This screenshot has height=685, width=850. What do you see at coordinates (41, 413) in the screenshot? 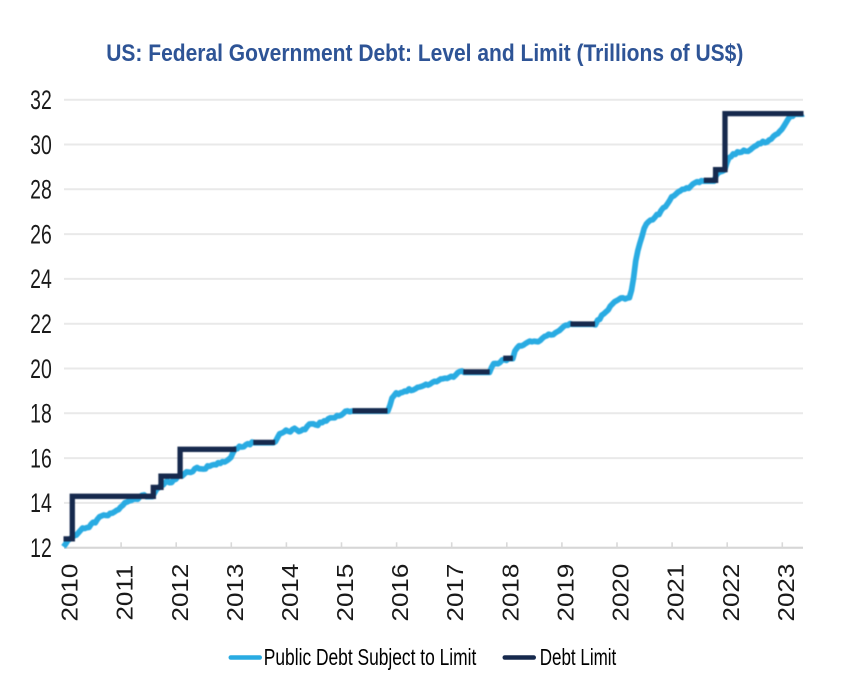
I see `svg-text: 18` at bounding box center [41, 413].